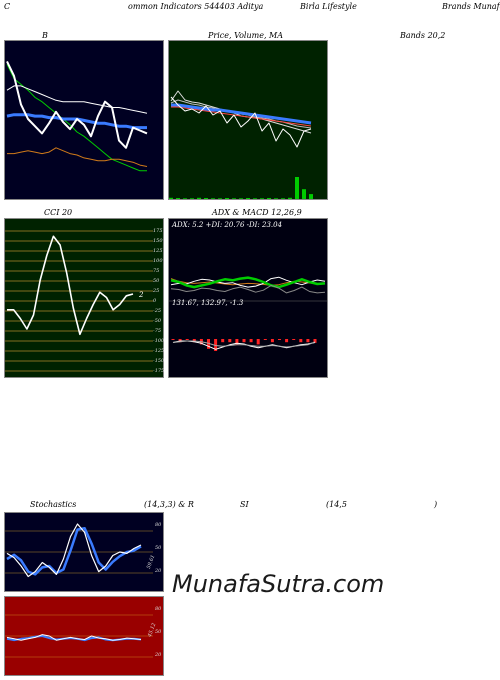  What do you see at coordinates (158, 609) in the screenshot?
I see `rsi-tick-80: 80` at bounding box center [158, 609].